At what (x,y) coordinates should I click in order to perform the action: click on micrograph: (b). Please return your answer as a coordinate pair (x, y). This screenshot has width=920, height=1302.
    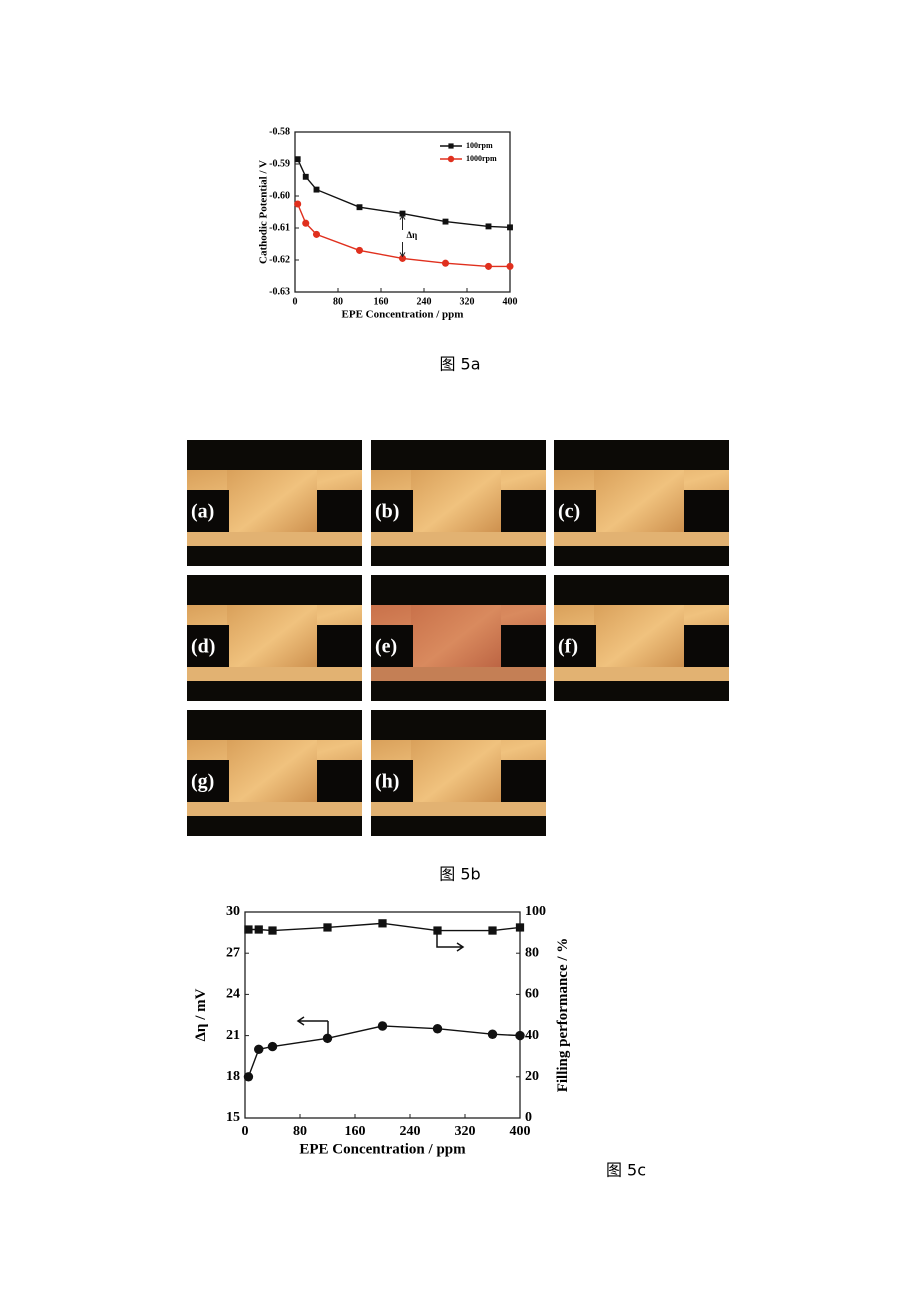
    Looking at the image, I should click on (458, 503).